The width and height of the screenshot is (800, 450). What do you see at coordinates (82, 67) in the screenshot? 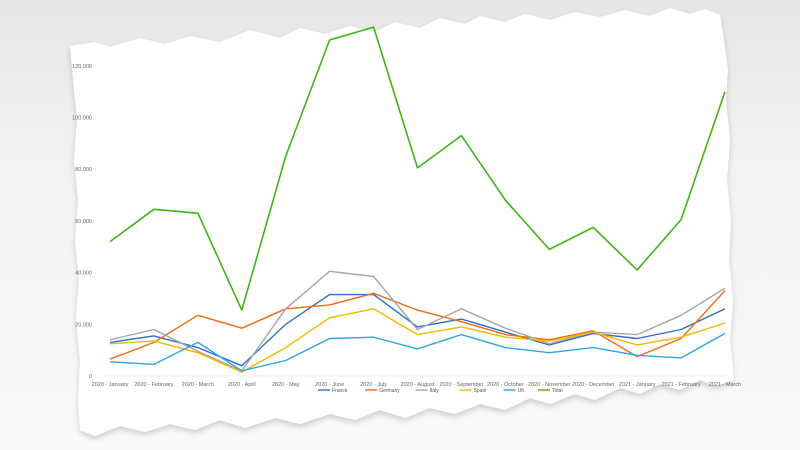
I see `y-tick-label: 120.000` at bounding box center [82, 67].